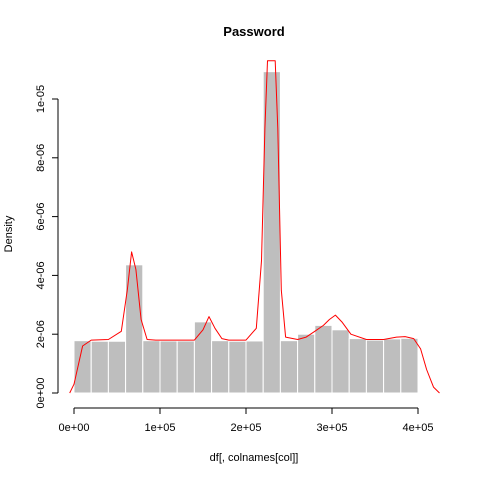  I want to click on y-tick-label: 2e-06, so click(41, 334).